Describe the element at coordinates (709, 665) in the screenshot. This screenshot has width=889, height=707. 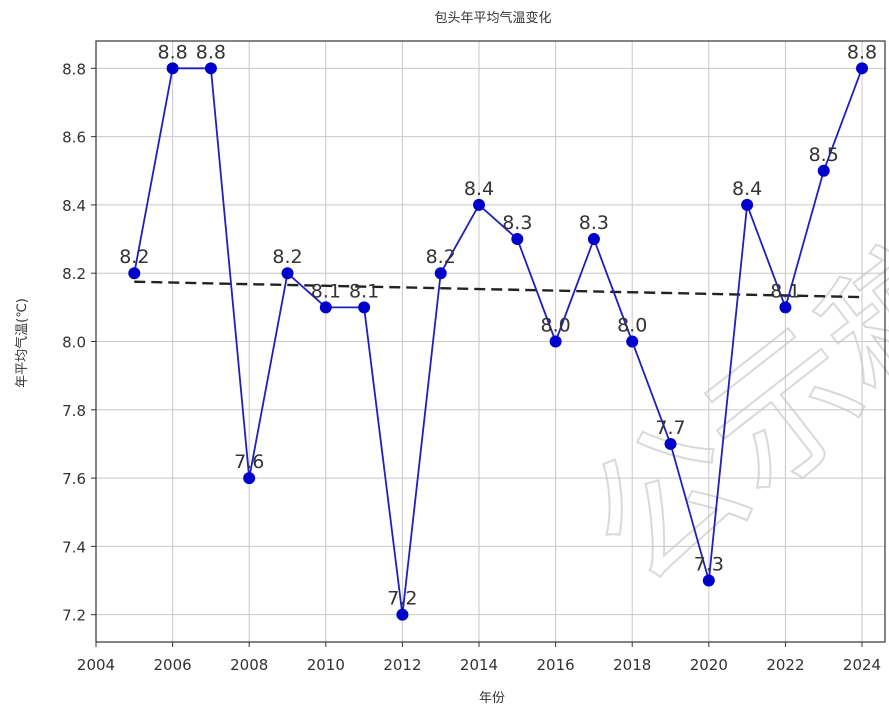
I see `x-tick-label: 2020` at that location.